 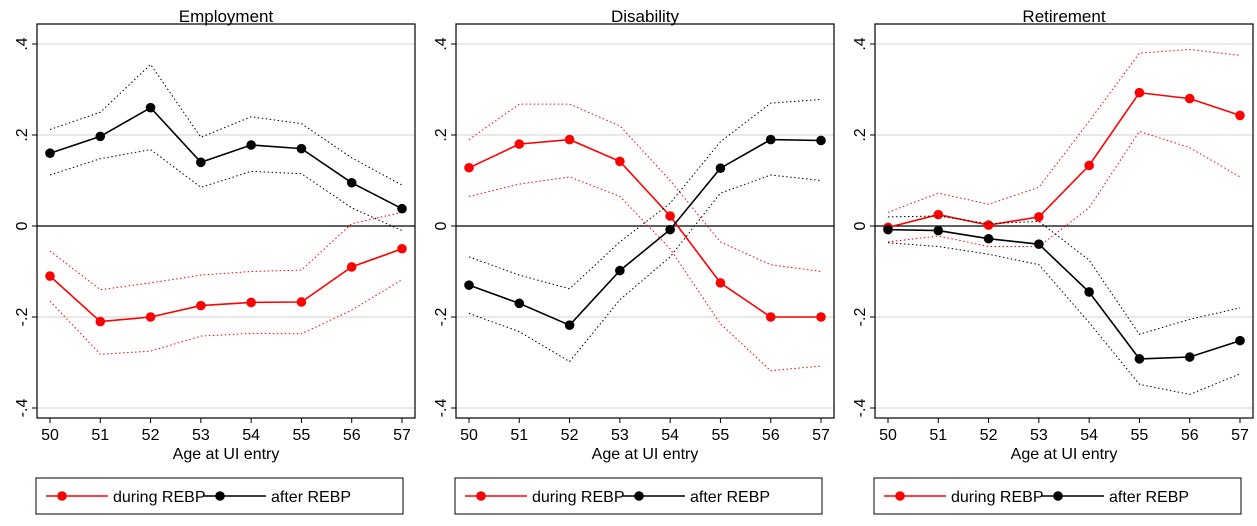 What do you see at coordinates (1063, 16) in the screenshot?
I see `chart-title: Retirement` at bounding box center [1063, 16].